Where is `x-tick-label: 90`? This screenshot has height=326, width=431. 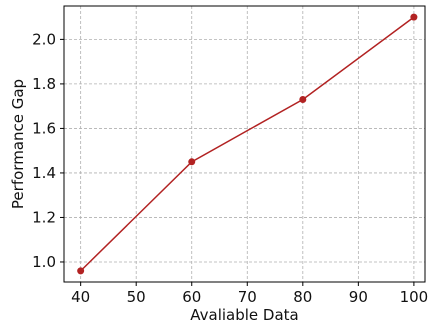 x-tick-label: 90 is located at coordinates (358, 297).